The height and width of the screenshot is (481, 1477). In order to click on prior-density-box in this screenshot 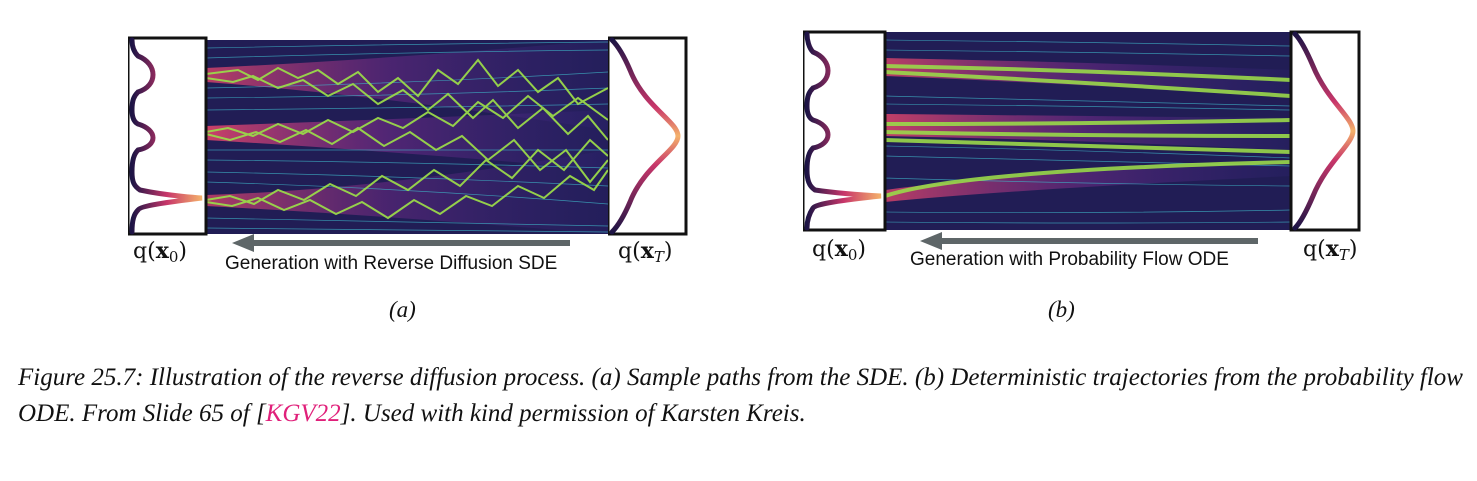, I will do `click(1325, 131)`.